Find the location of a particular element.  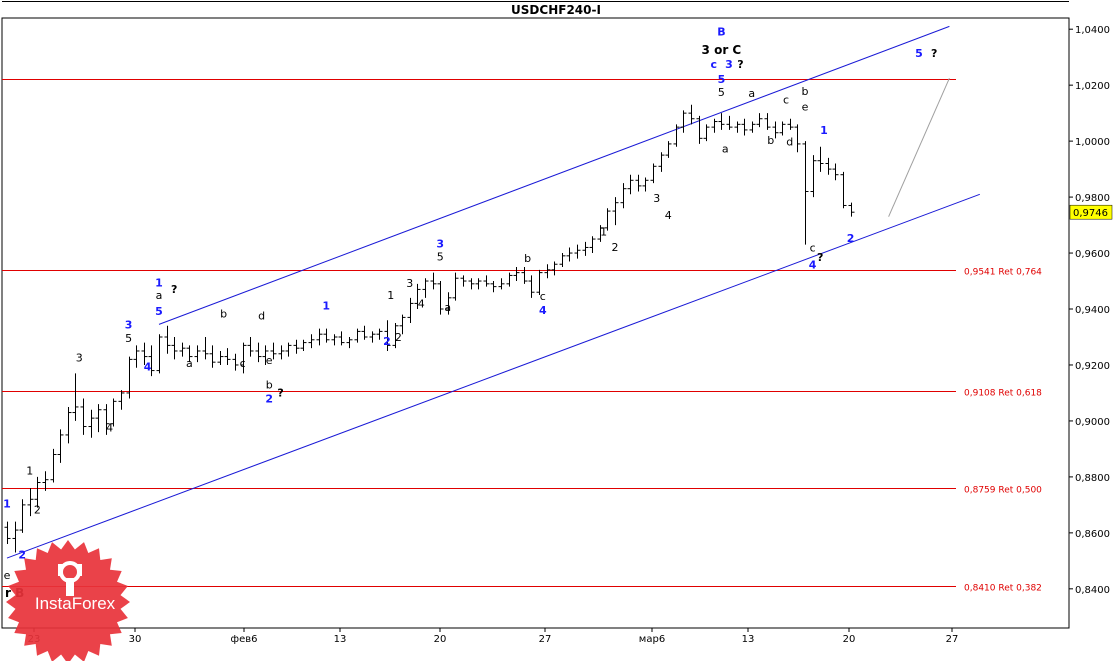

wave-label-36: 2 is located at coordinates (398, 337).